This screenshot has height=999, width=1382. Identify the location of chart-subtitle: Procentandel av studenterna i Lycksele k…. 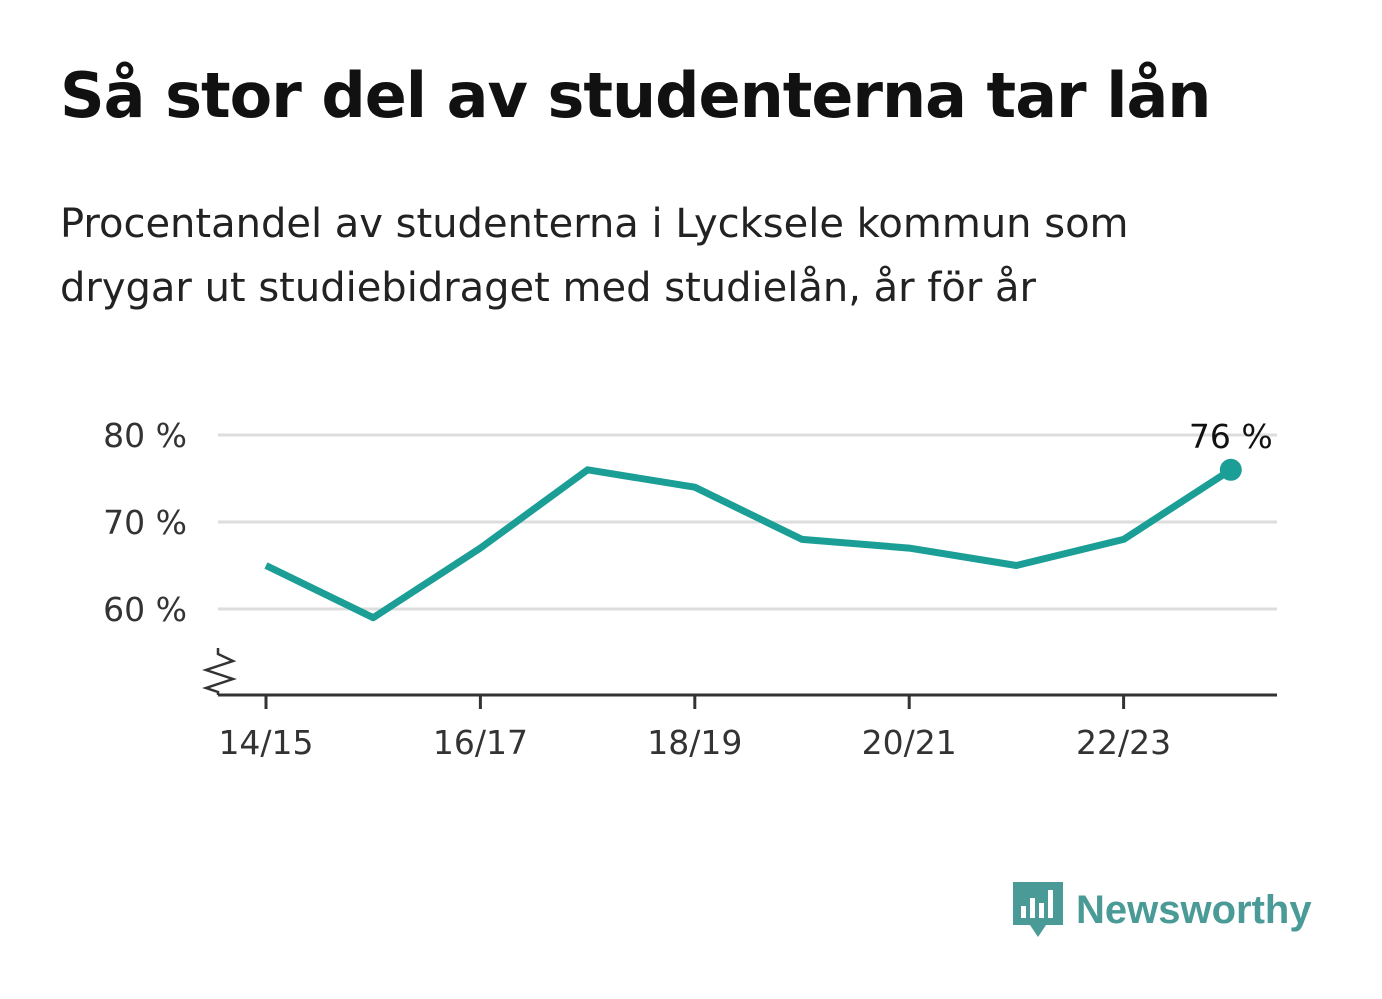
(675, 256).